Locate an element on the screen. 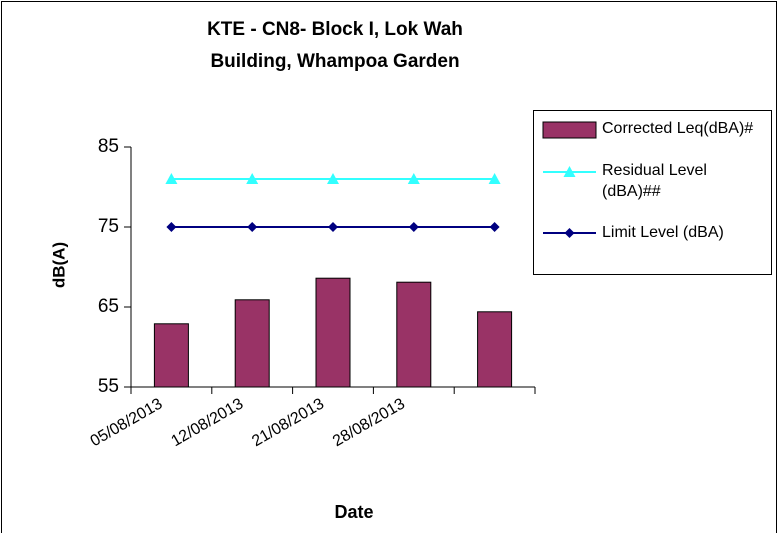  legend-swatch is located at coordinates (569, 130).